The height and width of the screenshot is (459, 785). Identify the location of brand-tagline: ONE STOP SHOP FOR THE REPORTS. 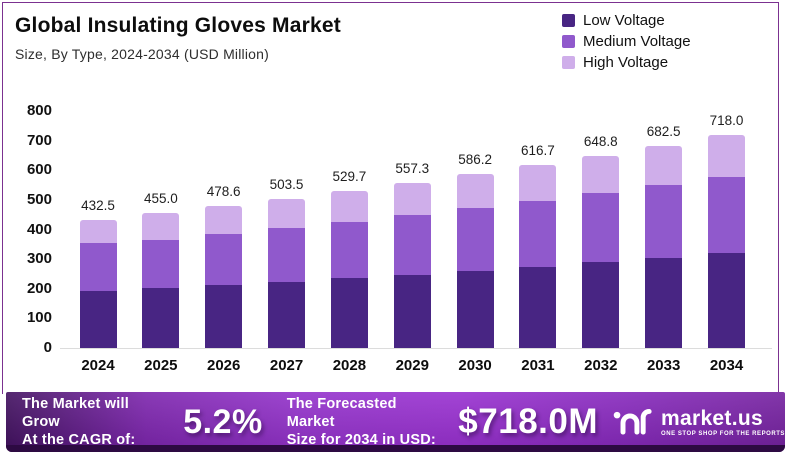
(723, 433).